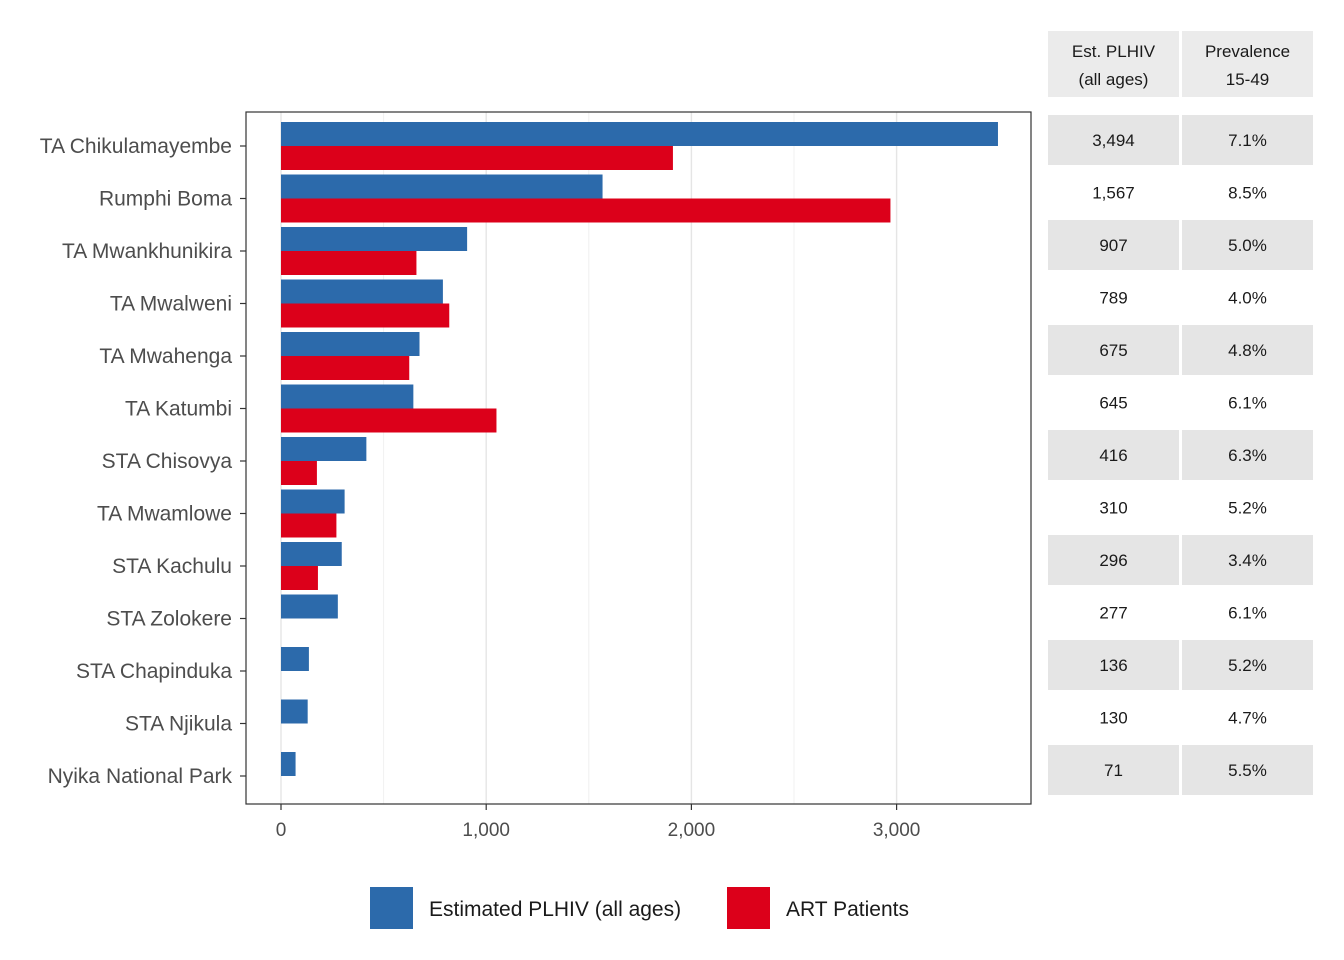  I want to click on table-cell-prevalence: 4.0%, so click(1247, 298).